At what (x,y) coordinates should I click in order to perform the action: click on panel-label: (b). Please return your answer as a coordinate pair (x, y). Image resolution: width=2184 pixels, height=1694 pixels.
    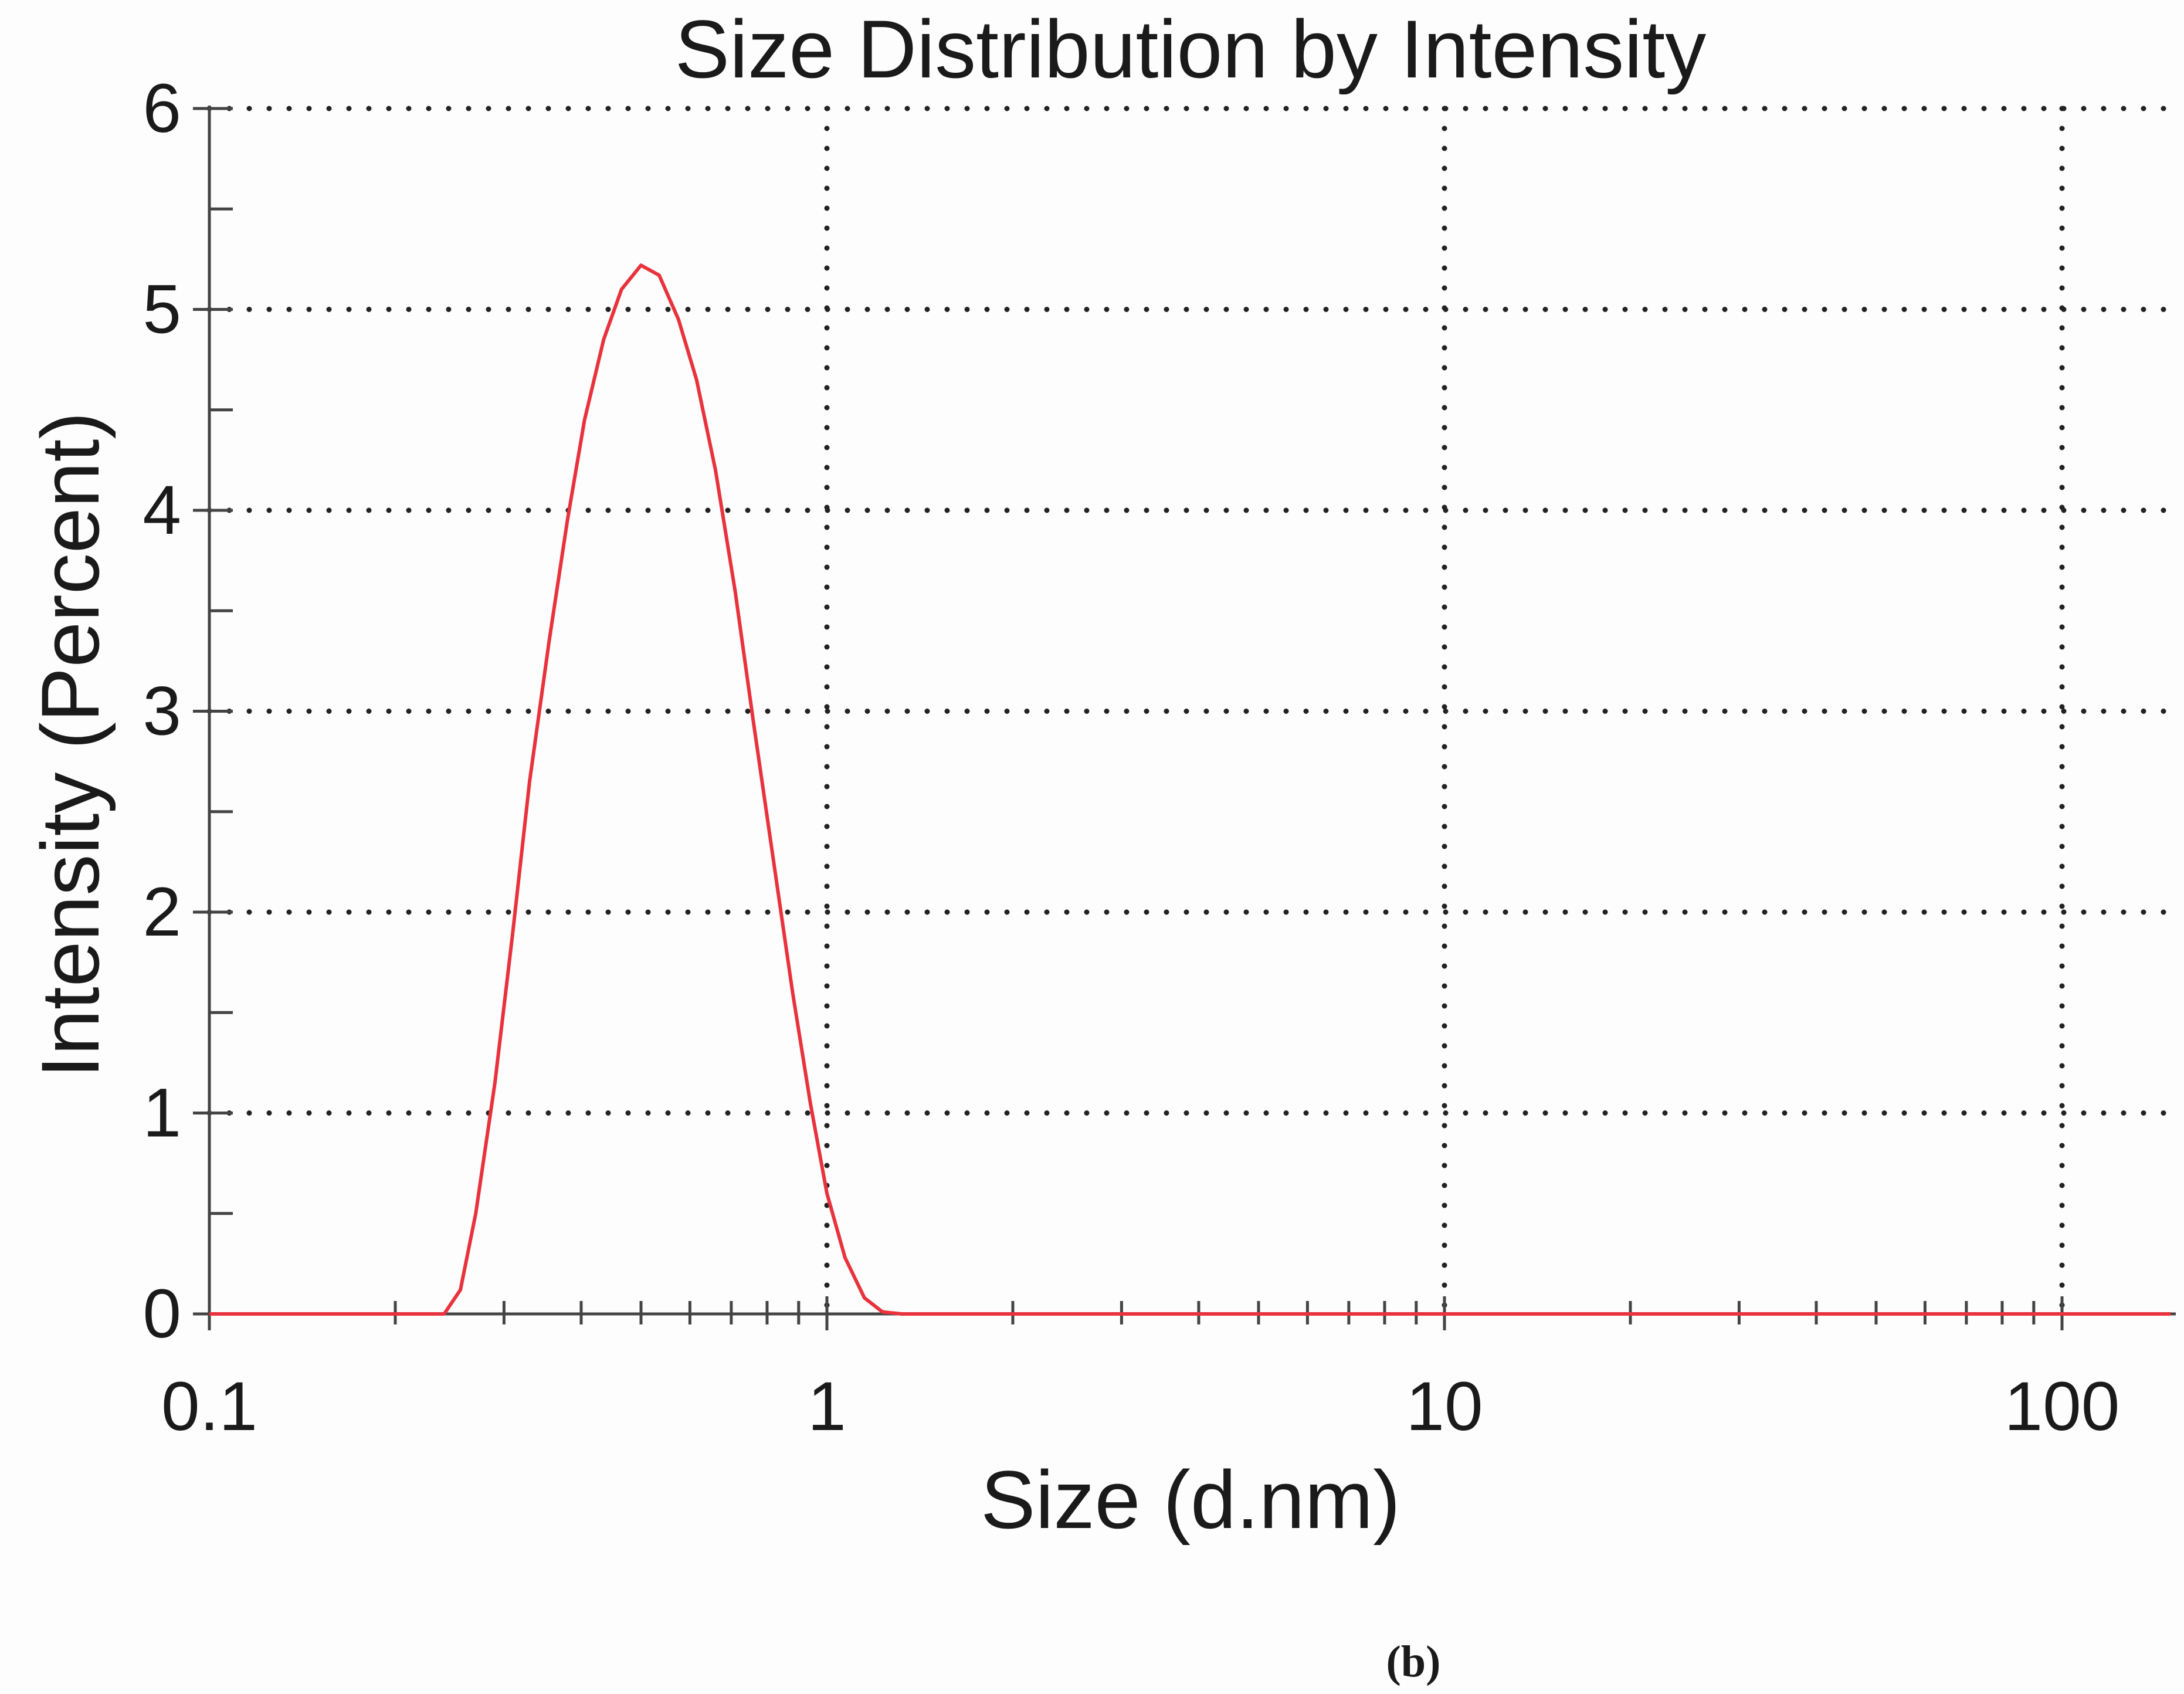
    Looking at the image, I should click on (1413, 1662).